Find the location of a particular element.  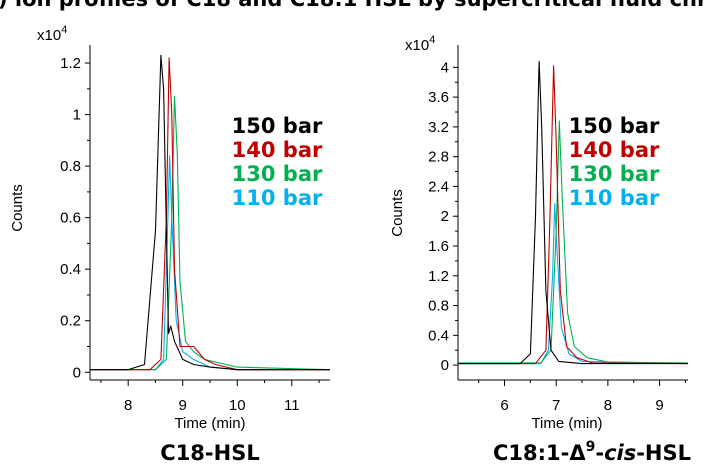

x-tick-label: 7 is located at coordinates (556, 405).